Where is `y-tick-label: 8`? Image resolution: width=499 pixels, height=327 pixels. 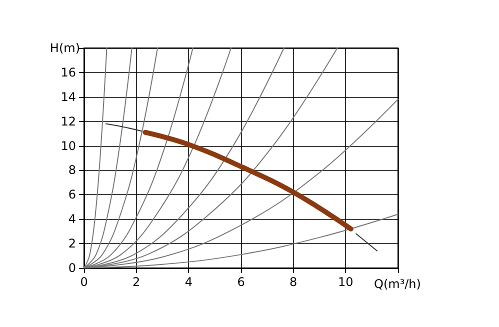 y-tick-label: 8 is located at coordinates (72, 170).